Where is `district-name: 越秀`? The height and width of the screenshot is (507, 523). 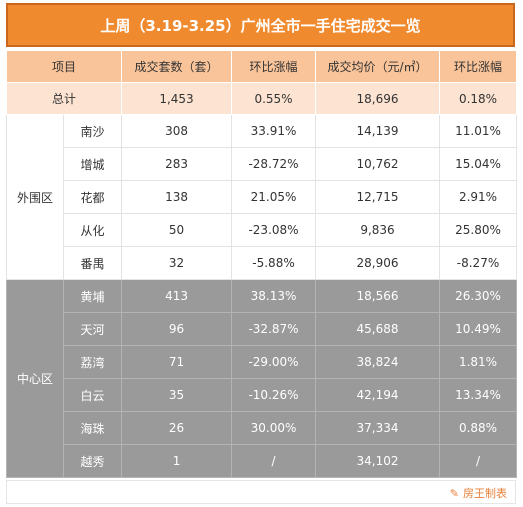 district-name: 越秀 is located at coordinates (92, 461).